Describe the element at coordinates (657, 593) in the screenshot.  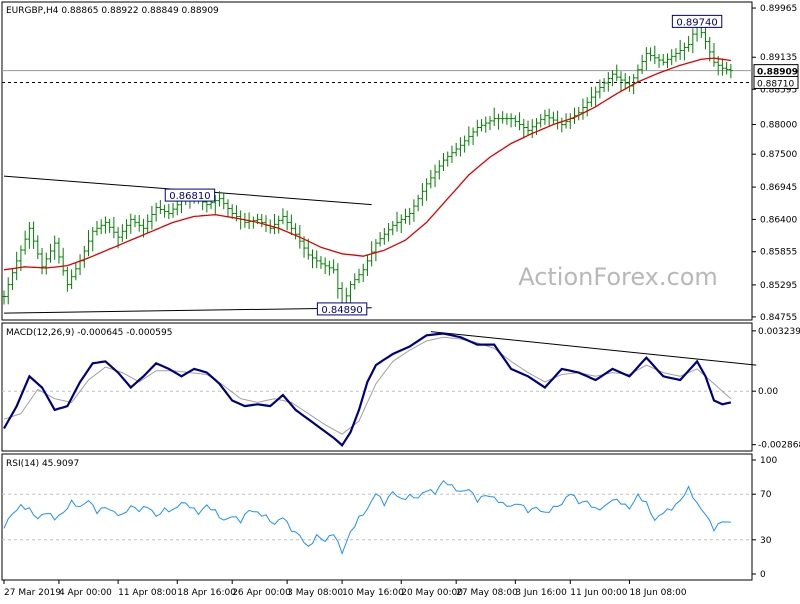
I see `x-tick-label: 18 Jun 08:00` at that location.